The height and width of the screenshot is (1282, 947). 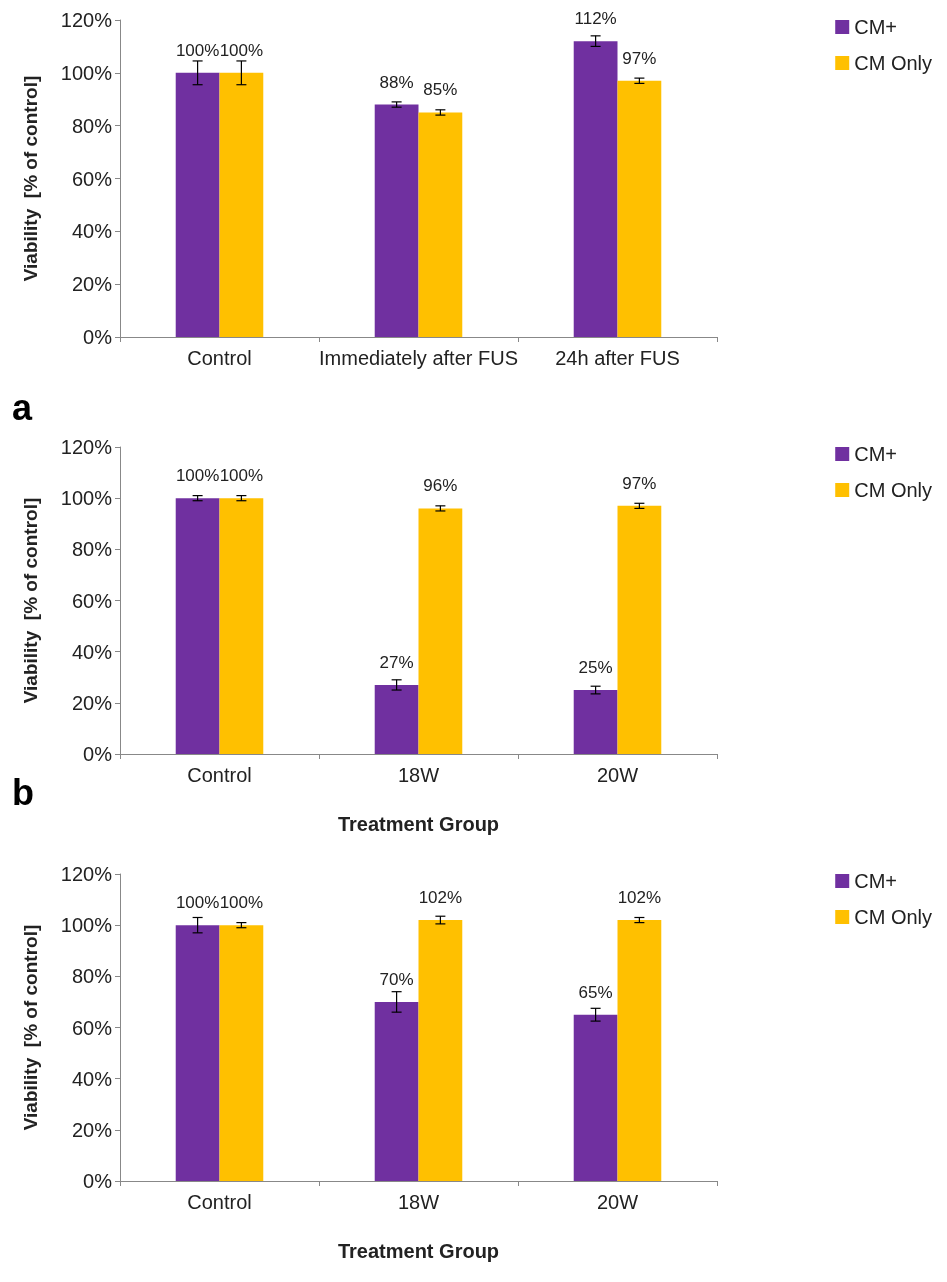 I want to click on data-label: 85%, so click(x=440, y=90).